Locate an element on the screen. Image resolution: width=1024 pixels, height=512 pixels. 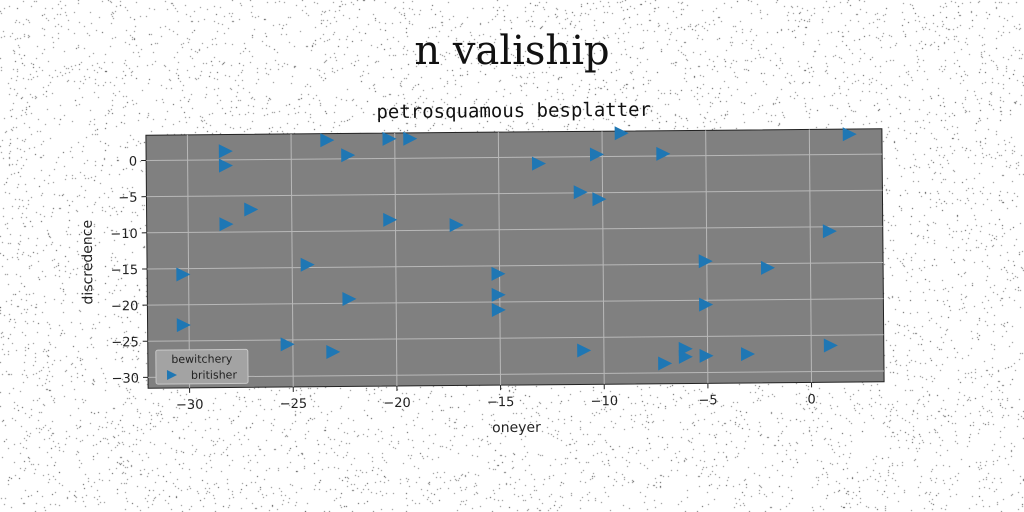
y-axis-label: discredence is located at coordinates (88, 262).